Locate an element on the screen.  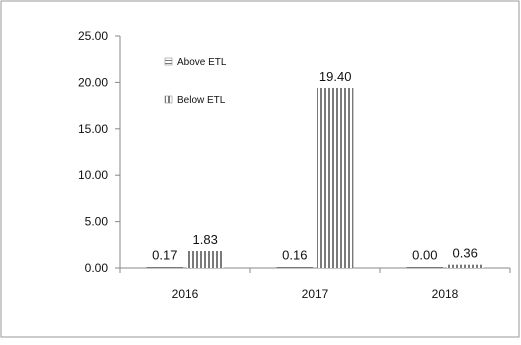
bar-above-etl-2017 is located at coordinates (294, 267).